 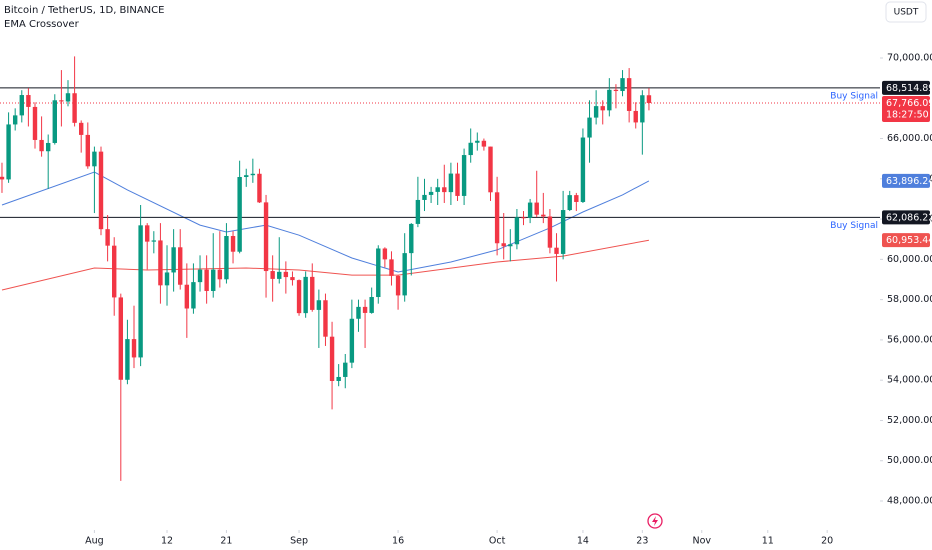 I want to click on lightning-icon, so click(x=655, y=521).